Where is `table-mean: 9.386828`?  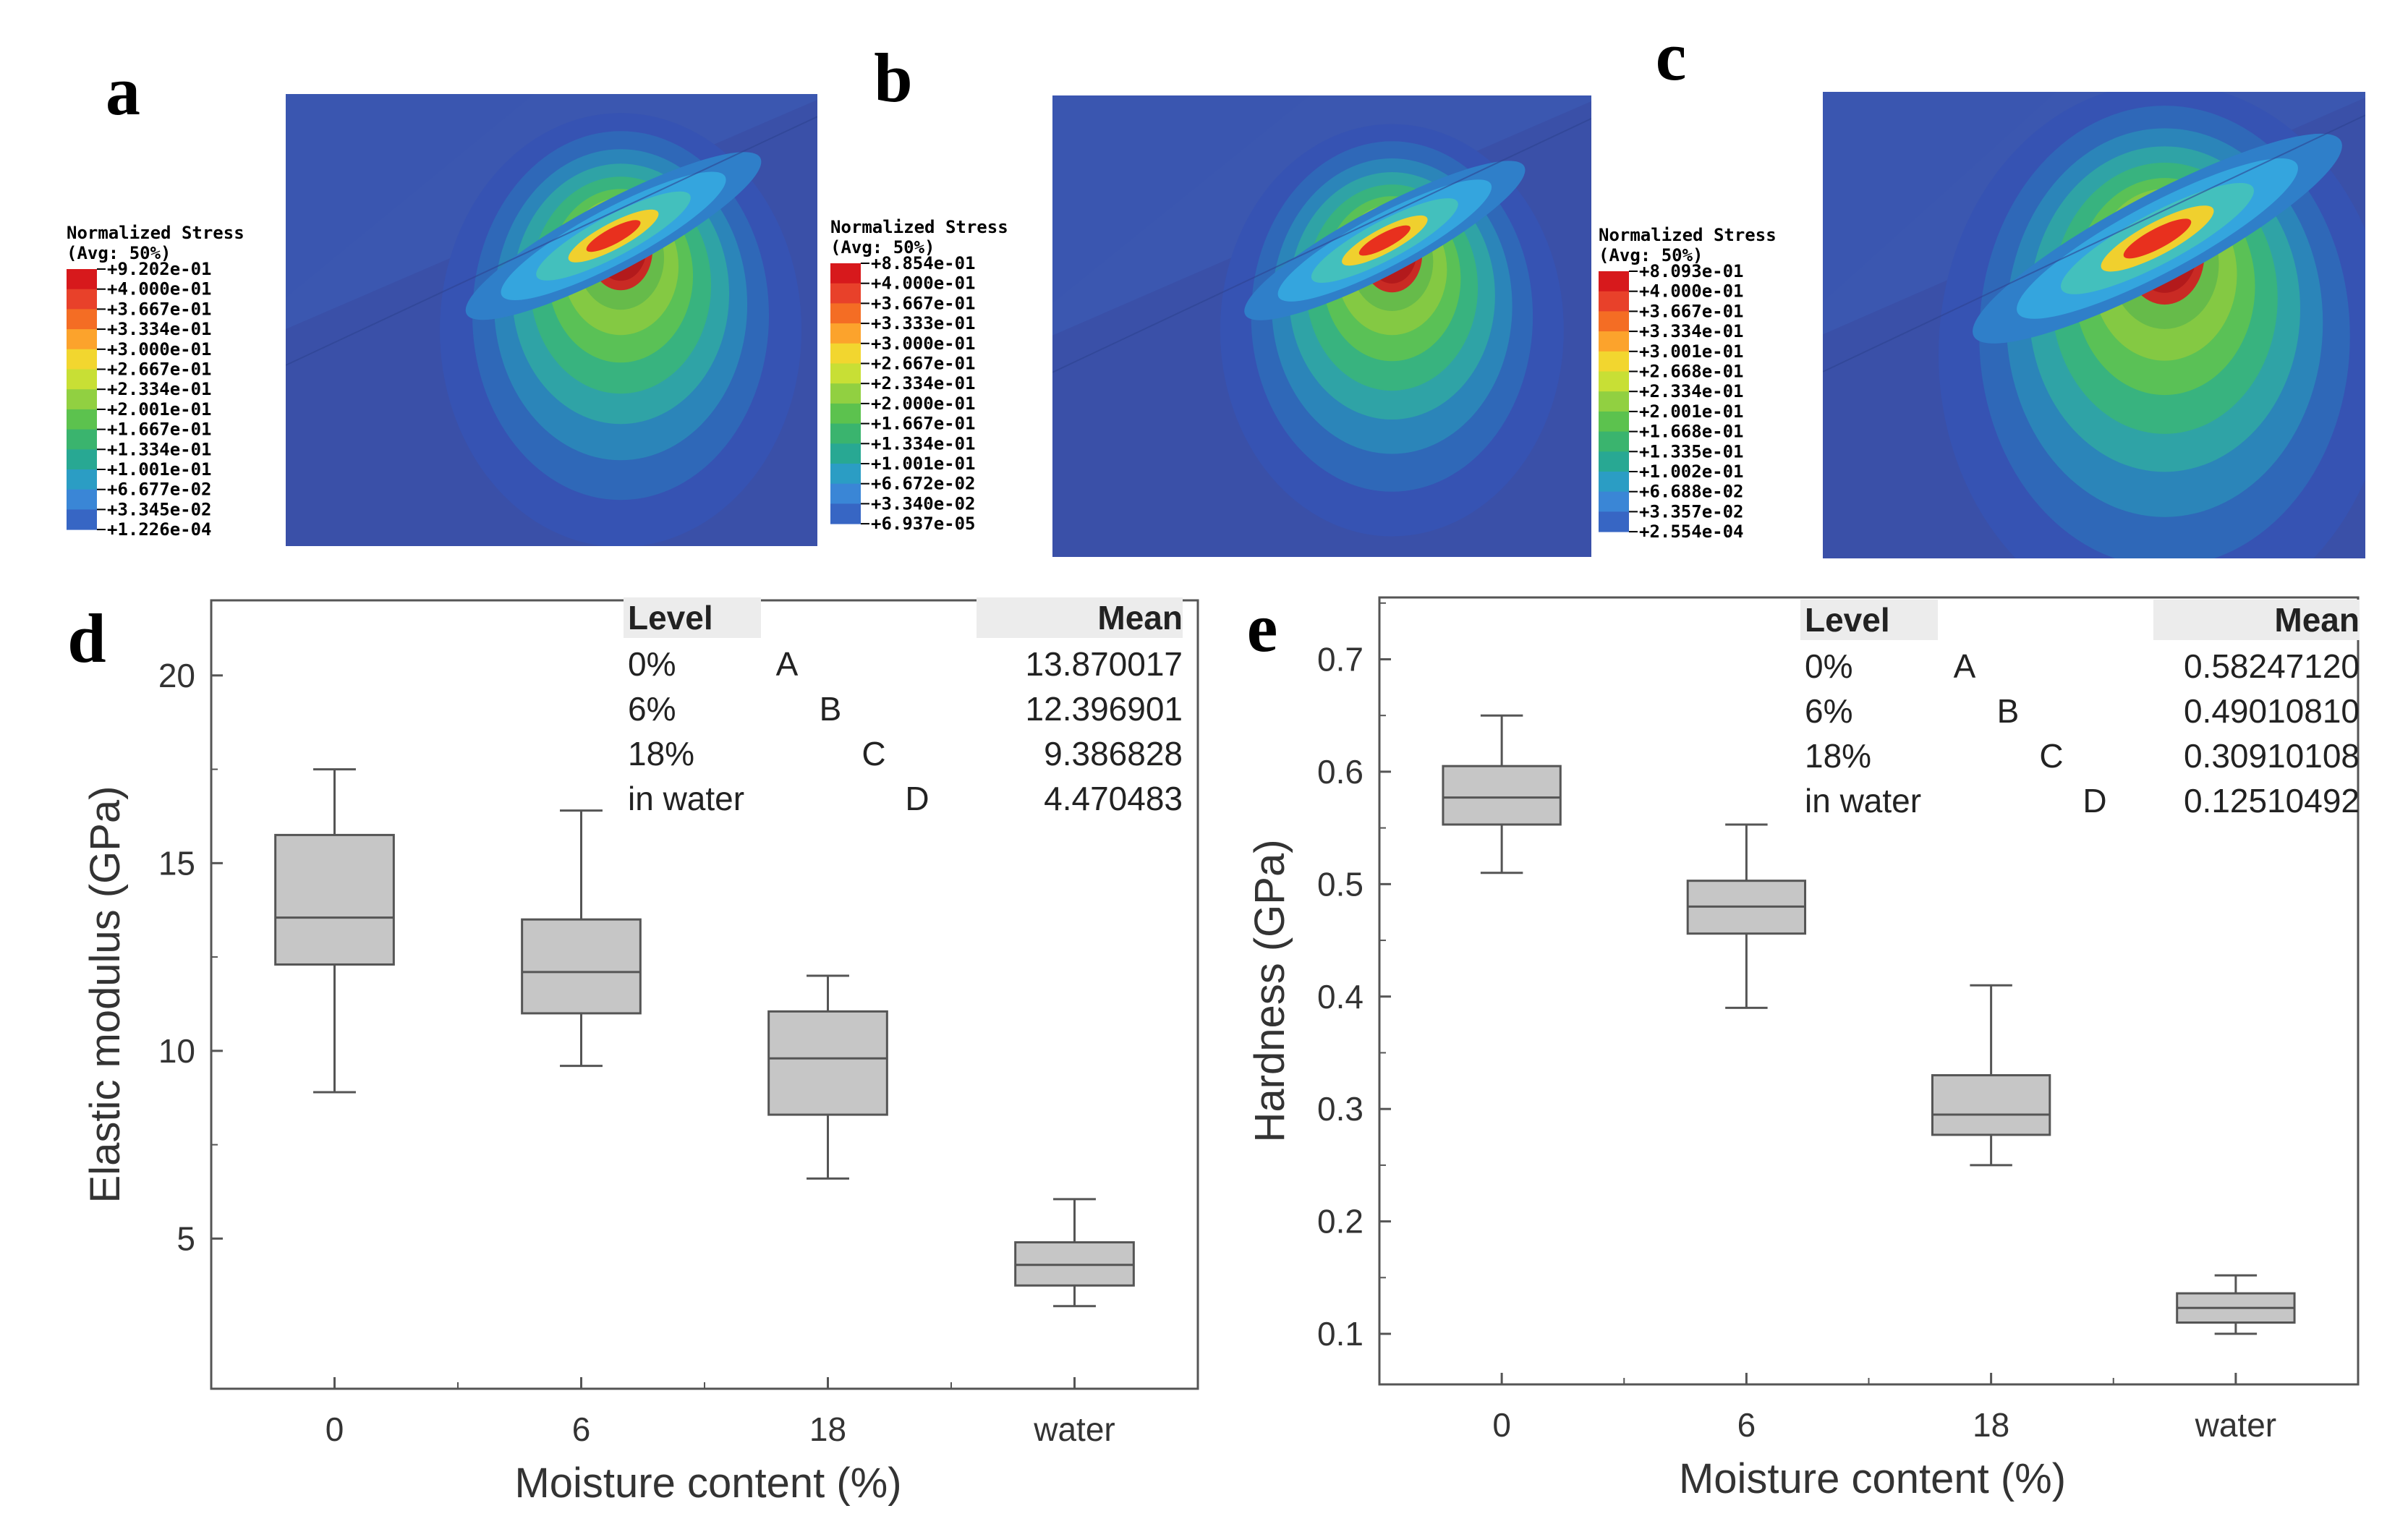 table-mean: 9.386828 is located at coordinates (1114, 753).